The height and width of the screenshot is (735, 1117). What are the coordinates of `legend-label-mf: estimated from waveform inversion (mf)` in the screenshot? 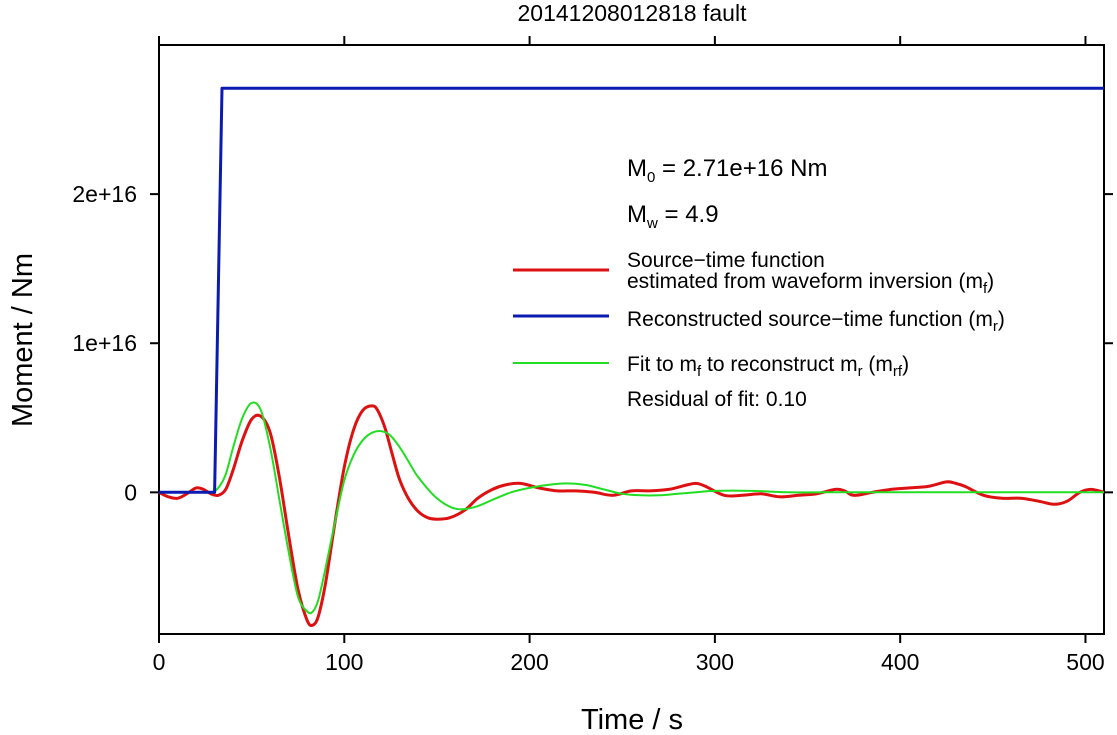 It's located at (810, 283).